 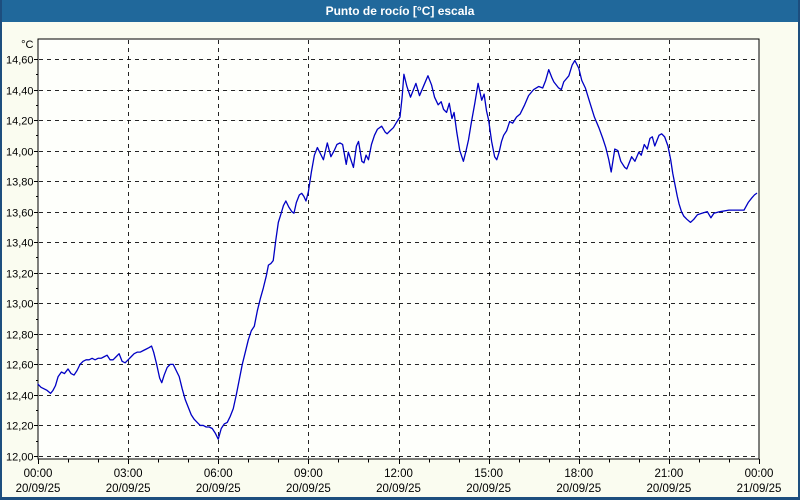 I want to click on title-bar: Punto de rocío [°C] escala, so click(x=400, y=11).